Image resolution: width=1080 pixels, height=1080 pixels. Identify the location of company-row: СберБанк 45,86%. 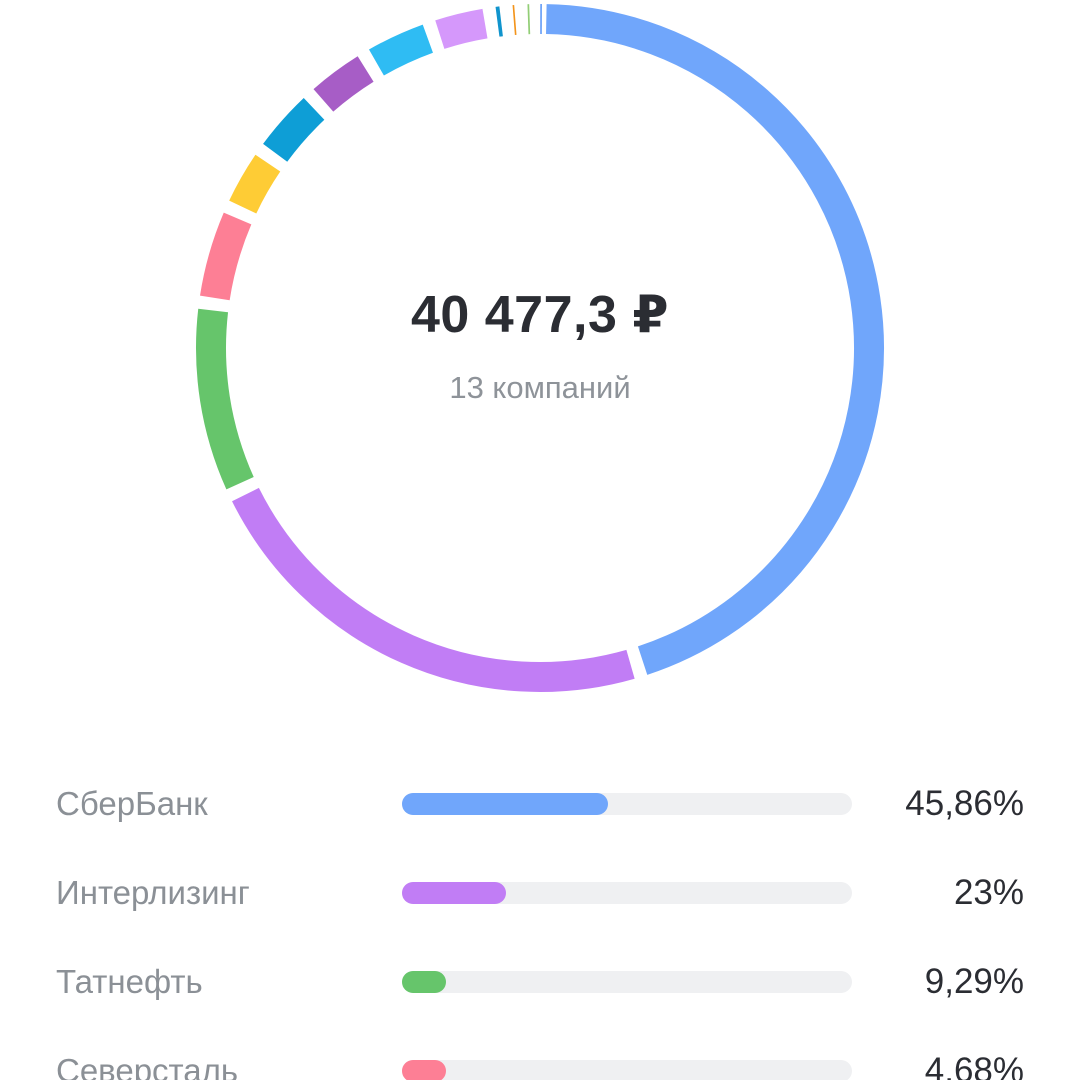
(540, 802).